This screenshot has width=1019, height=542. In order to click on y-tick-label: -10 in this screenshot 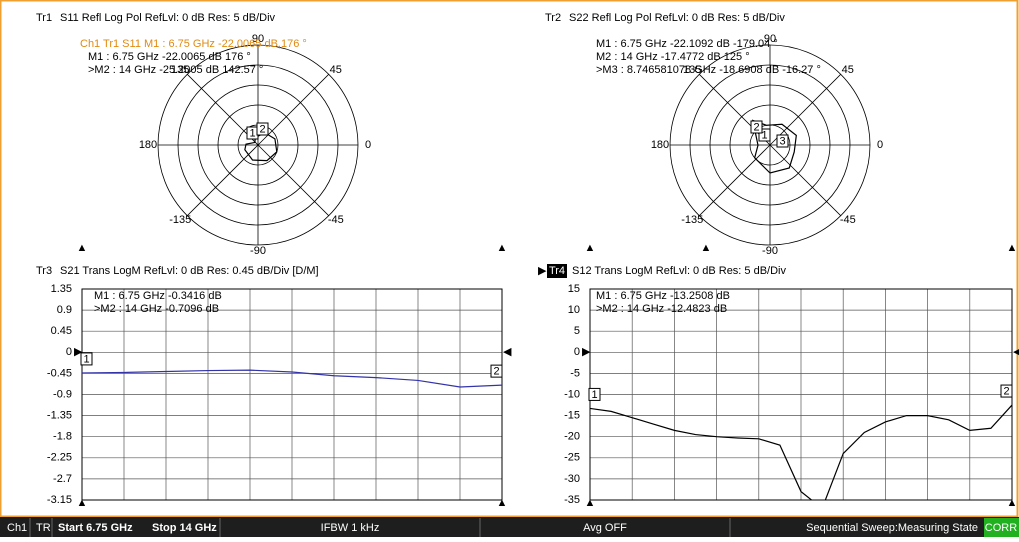, I will do `click(572, 394)`.